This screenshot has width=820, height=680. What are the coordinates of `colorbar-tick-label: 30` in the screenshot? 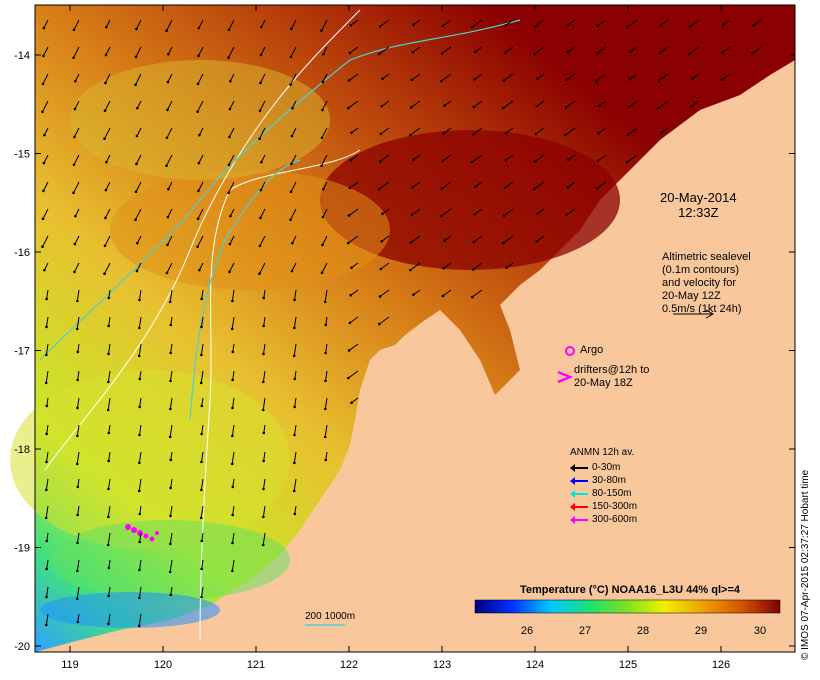 It's located at (760, 631).